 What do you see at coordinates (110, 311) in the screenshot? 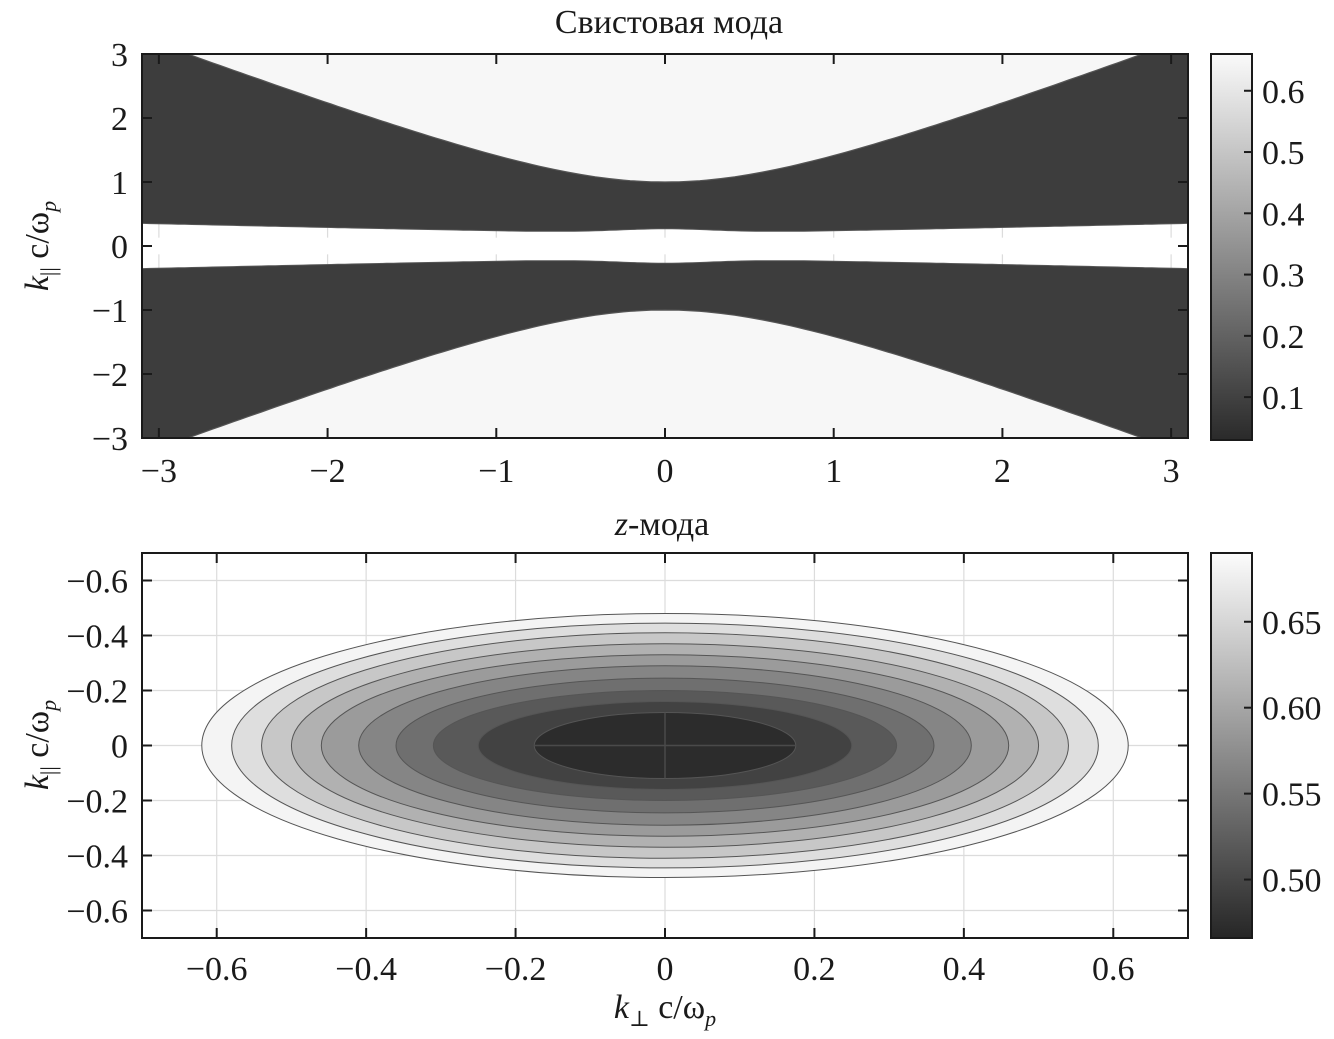
I see `whistler-ytick-label-4: −1` at bounding box center [110, 311].